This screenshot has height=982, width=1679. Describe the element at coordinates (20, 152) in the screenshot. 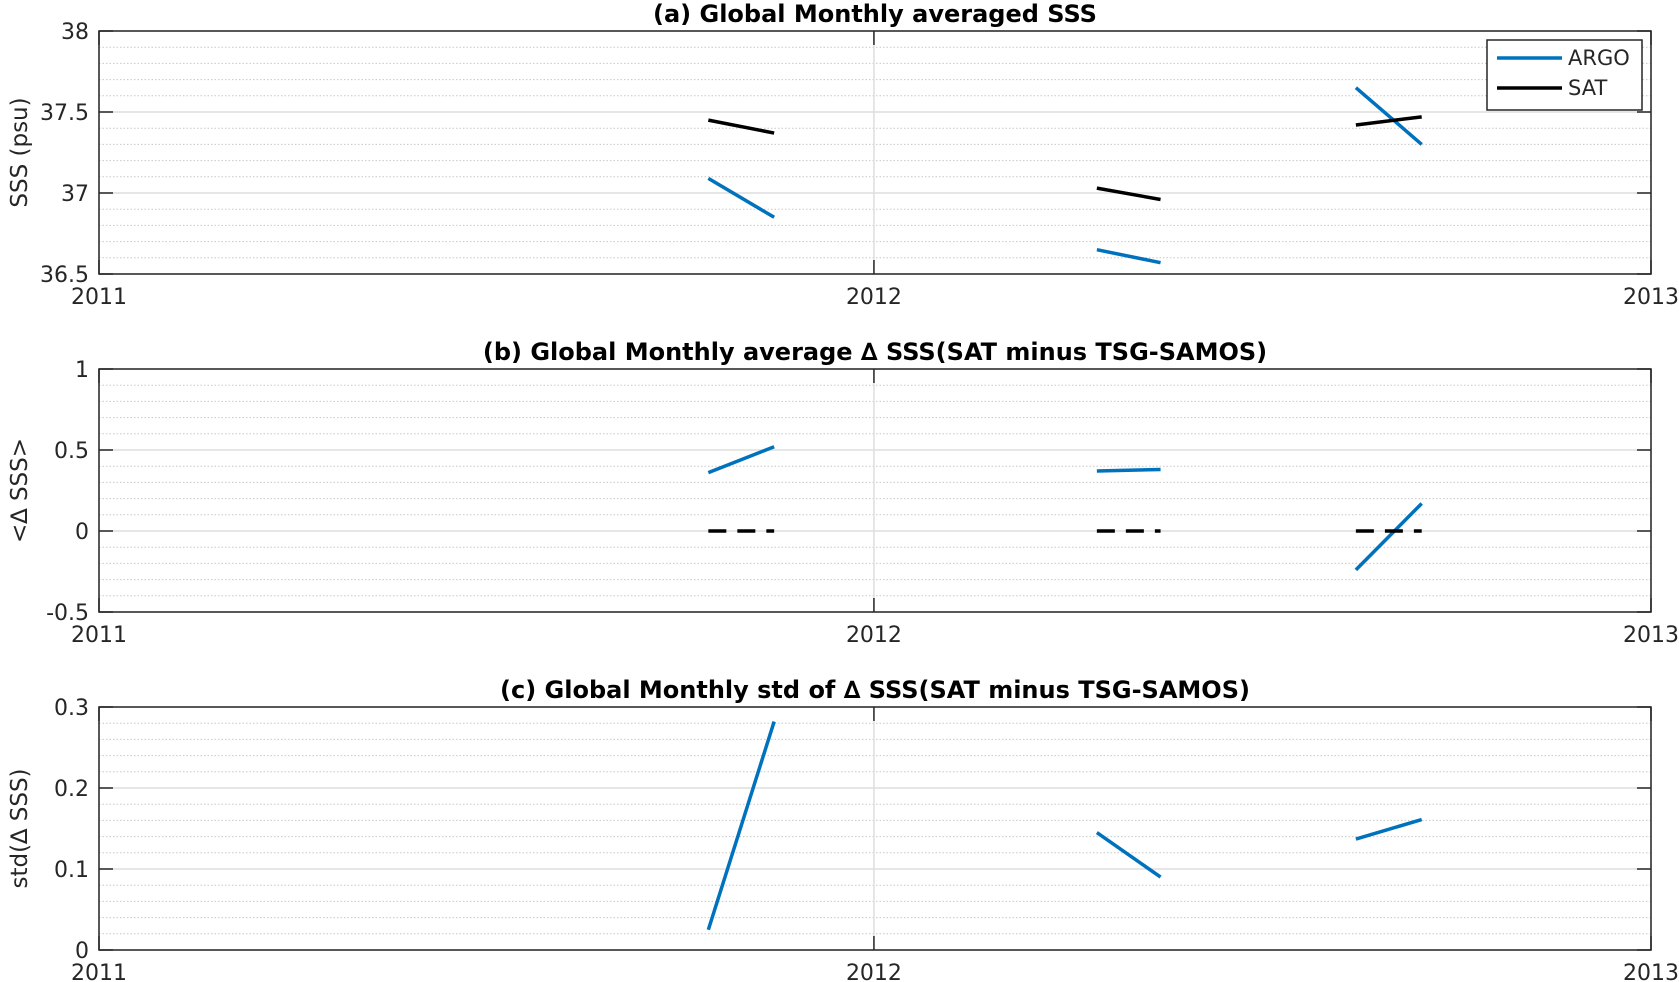

I see `y-axis-label: SSS (psu)` at that location.